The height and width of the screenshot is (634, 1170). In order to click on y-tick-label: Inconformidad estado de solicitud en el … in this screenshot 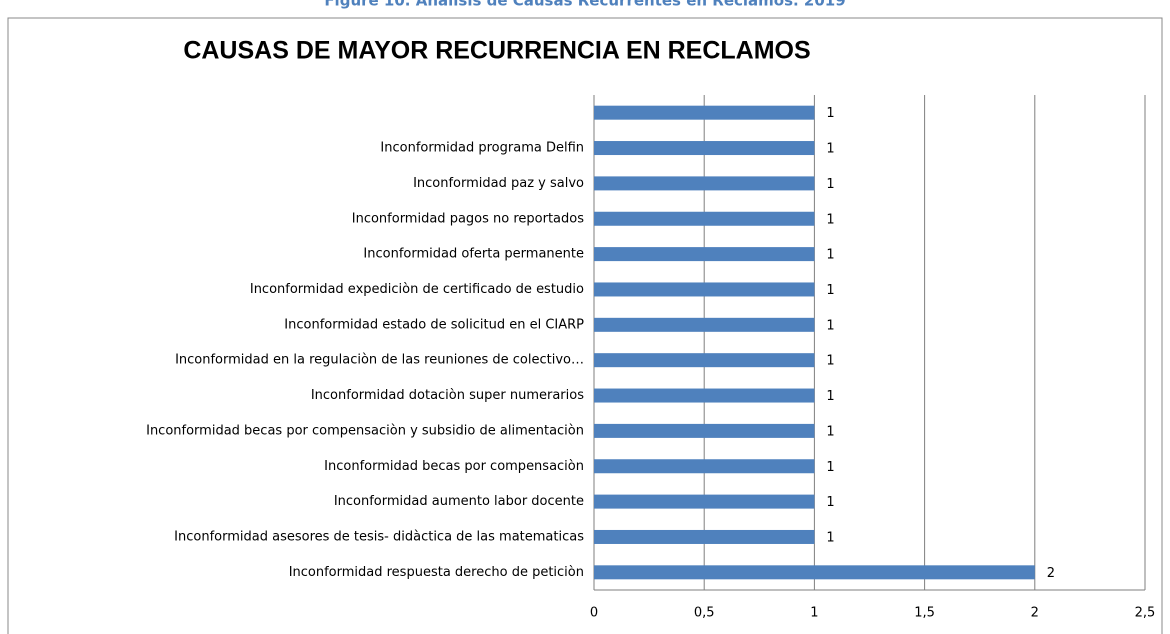, I will do `click(434, 324)`.